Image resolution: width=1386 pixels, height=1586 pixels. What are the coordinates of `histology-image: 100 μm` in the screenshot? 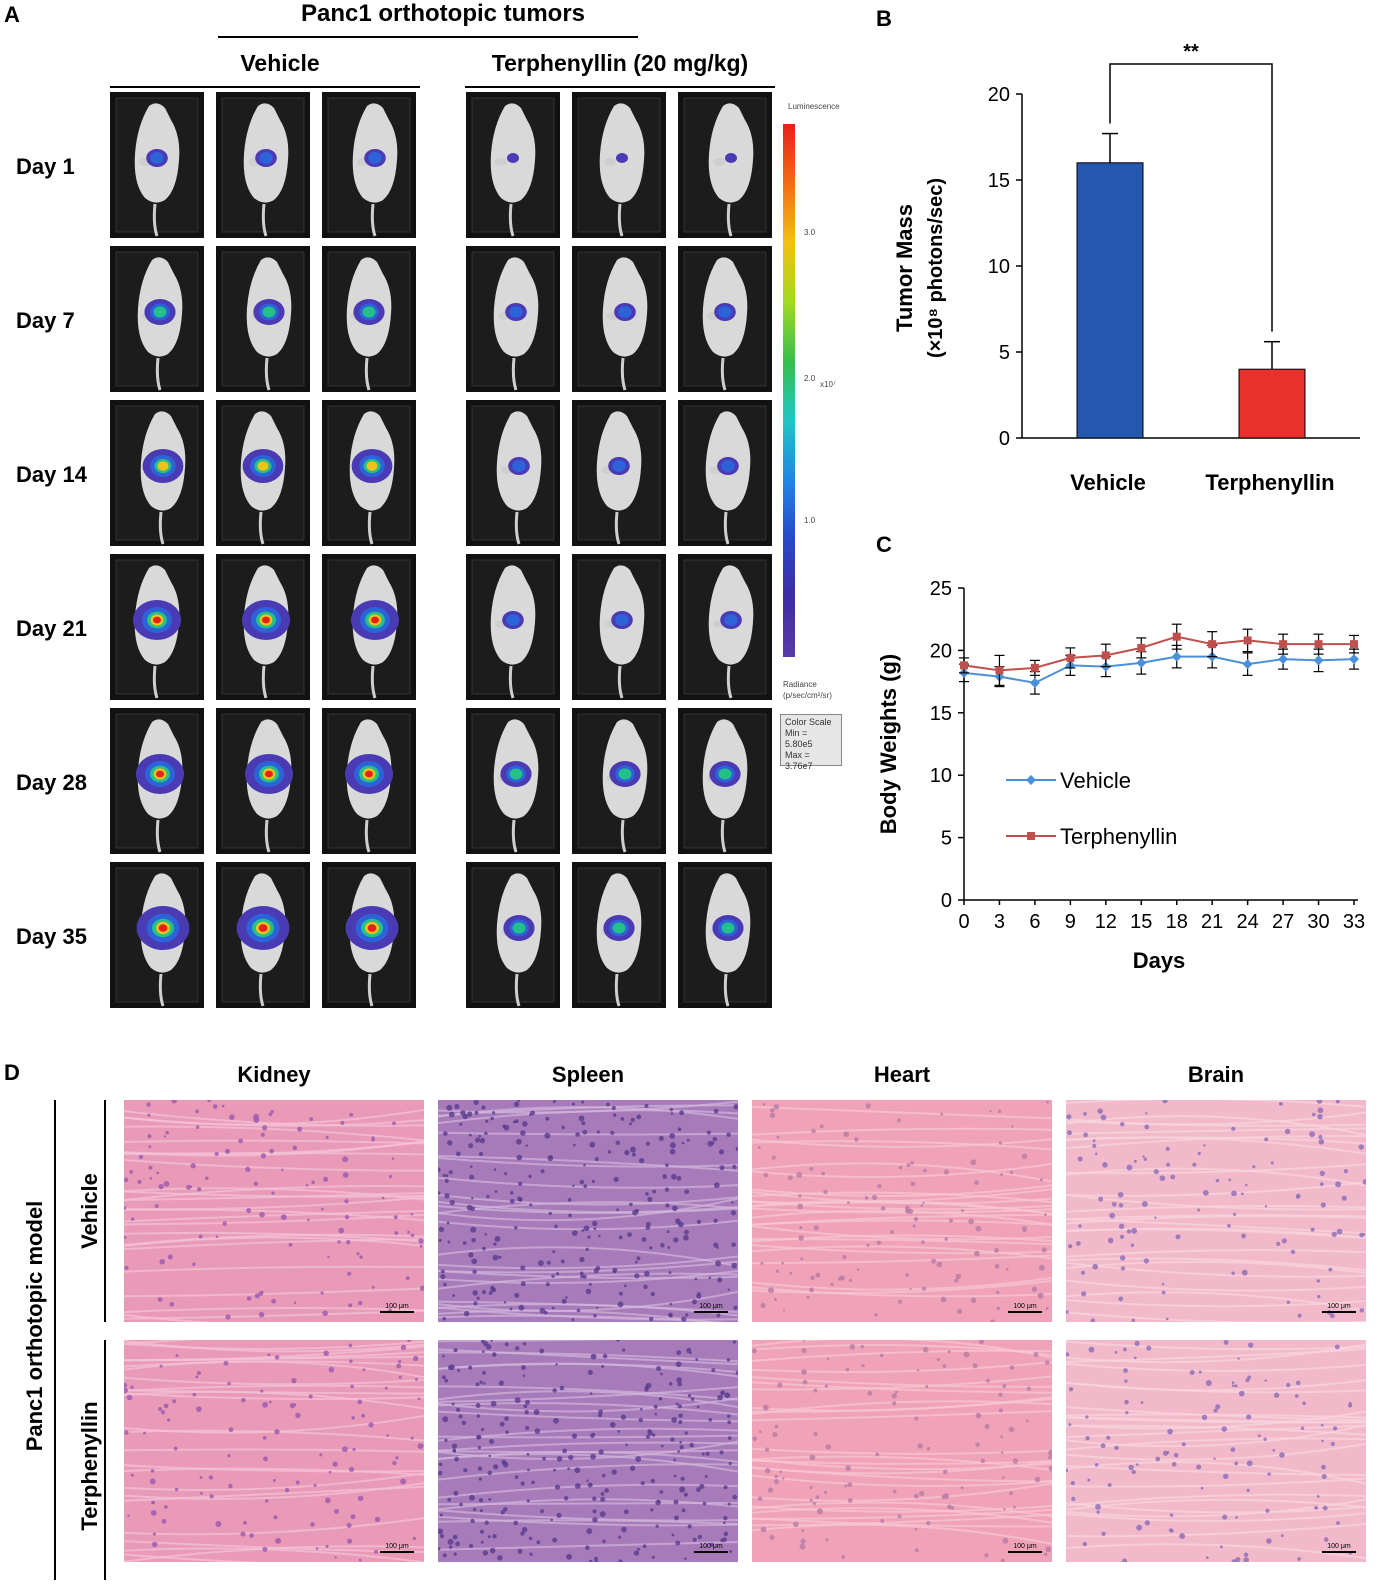 It's located at (274, 1211).